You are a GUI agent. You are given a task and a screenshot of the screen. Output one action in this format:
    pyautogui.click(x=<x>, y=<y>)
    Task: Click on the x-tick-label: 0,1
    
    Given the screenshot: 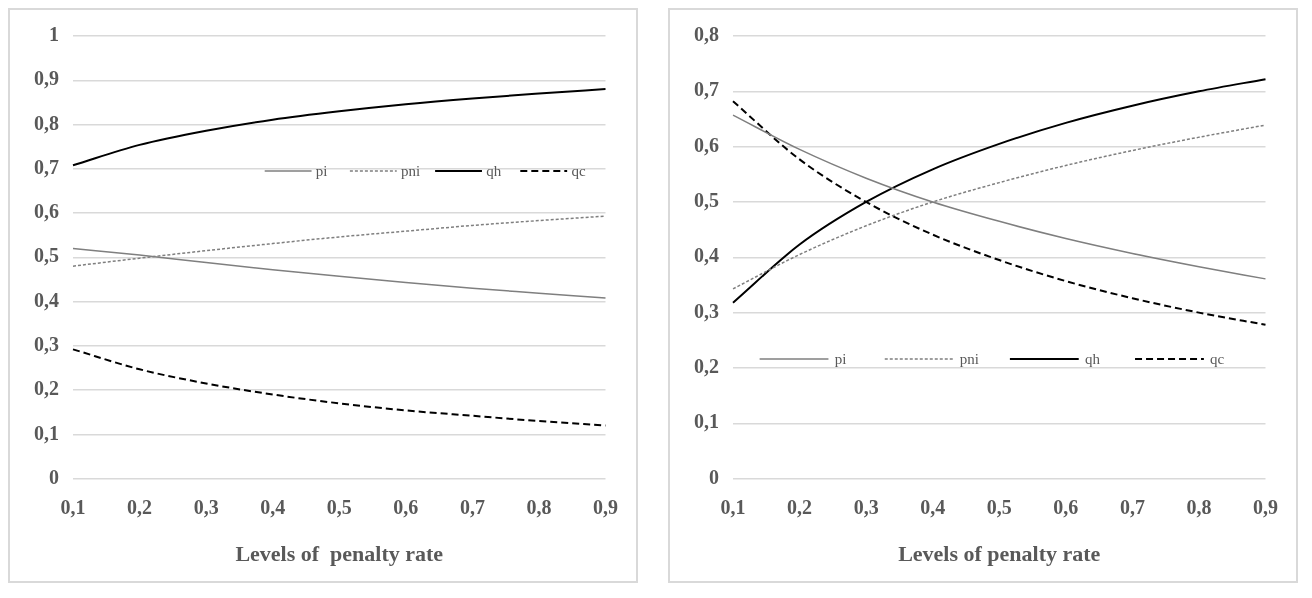 What is the action you would take?
    pyautogui.click(x=733, y=506)
    